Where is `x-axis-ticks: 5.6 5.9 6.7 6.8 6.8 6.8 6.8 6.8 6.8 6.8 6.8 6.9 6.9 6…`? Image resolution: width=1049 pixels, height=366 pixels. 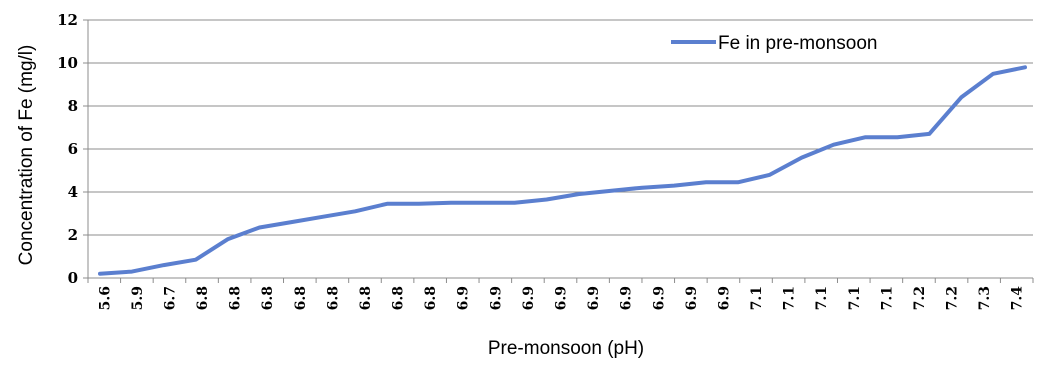 x-axis-ticks: 5.6 5.9 6.7 6.8 6.8 6.8 6.8 6.8 6.8 6.8 6.8 6.9 6.9 6… is located at coordinates (560, 294).